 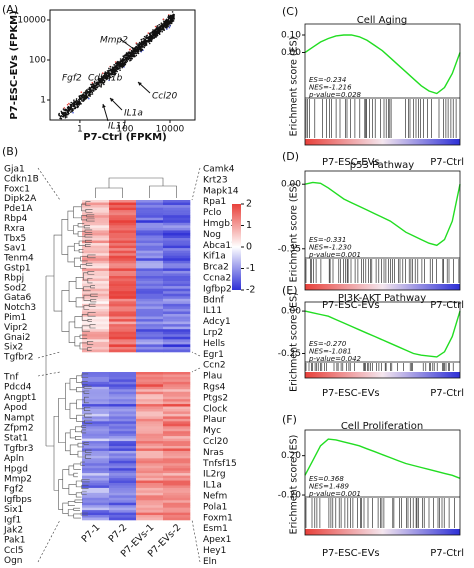 What do you see at coordinates (217, 540) in the screenshot?
I see `gene-label: Apex1` at bounding box center [217, 540].